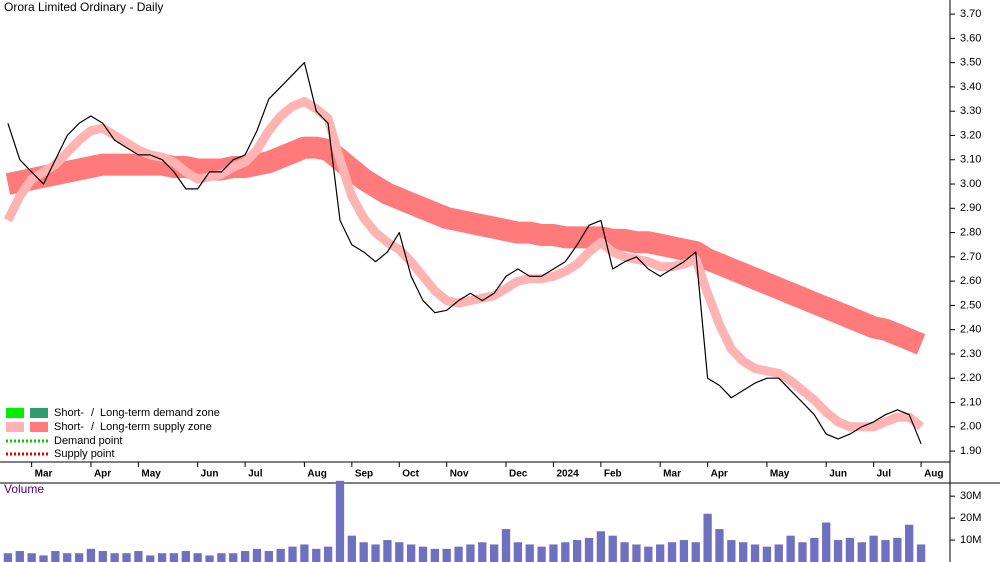  I want to click on y-tick-label: 2.90, so click(970, 208).